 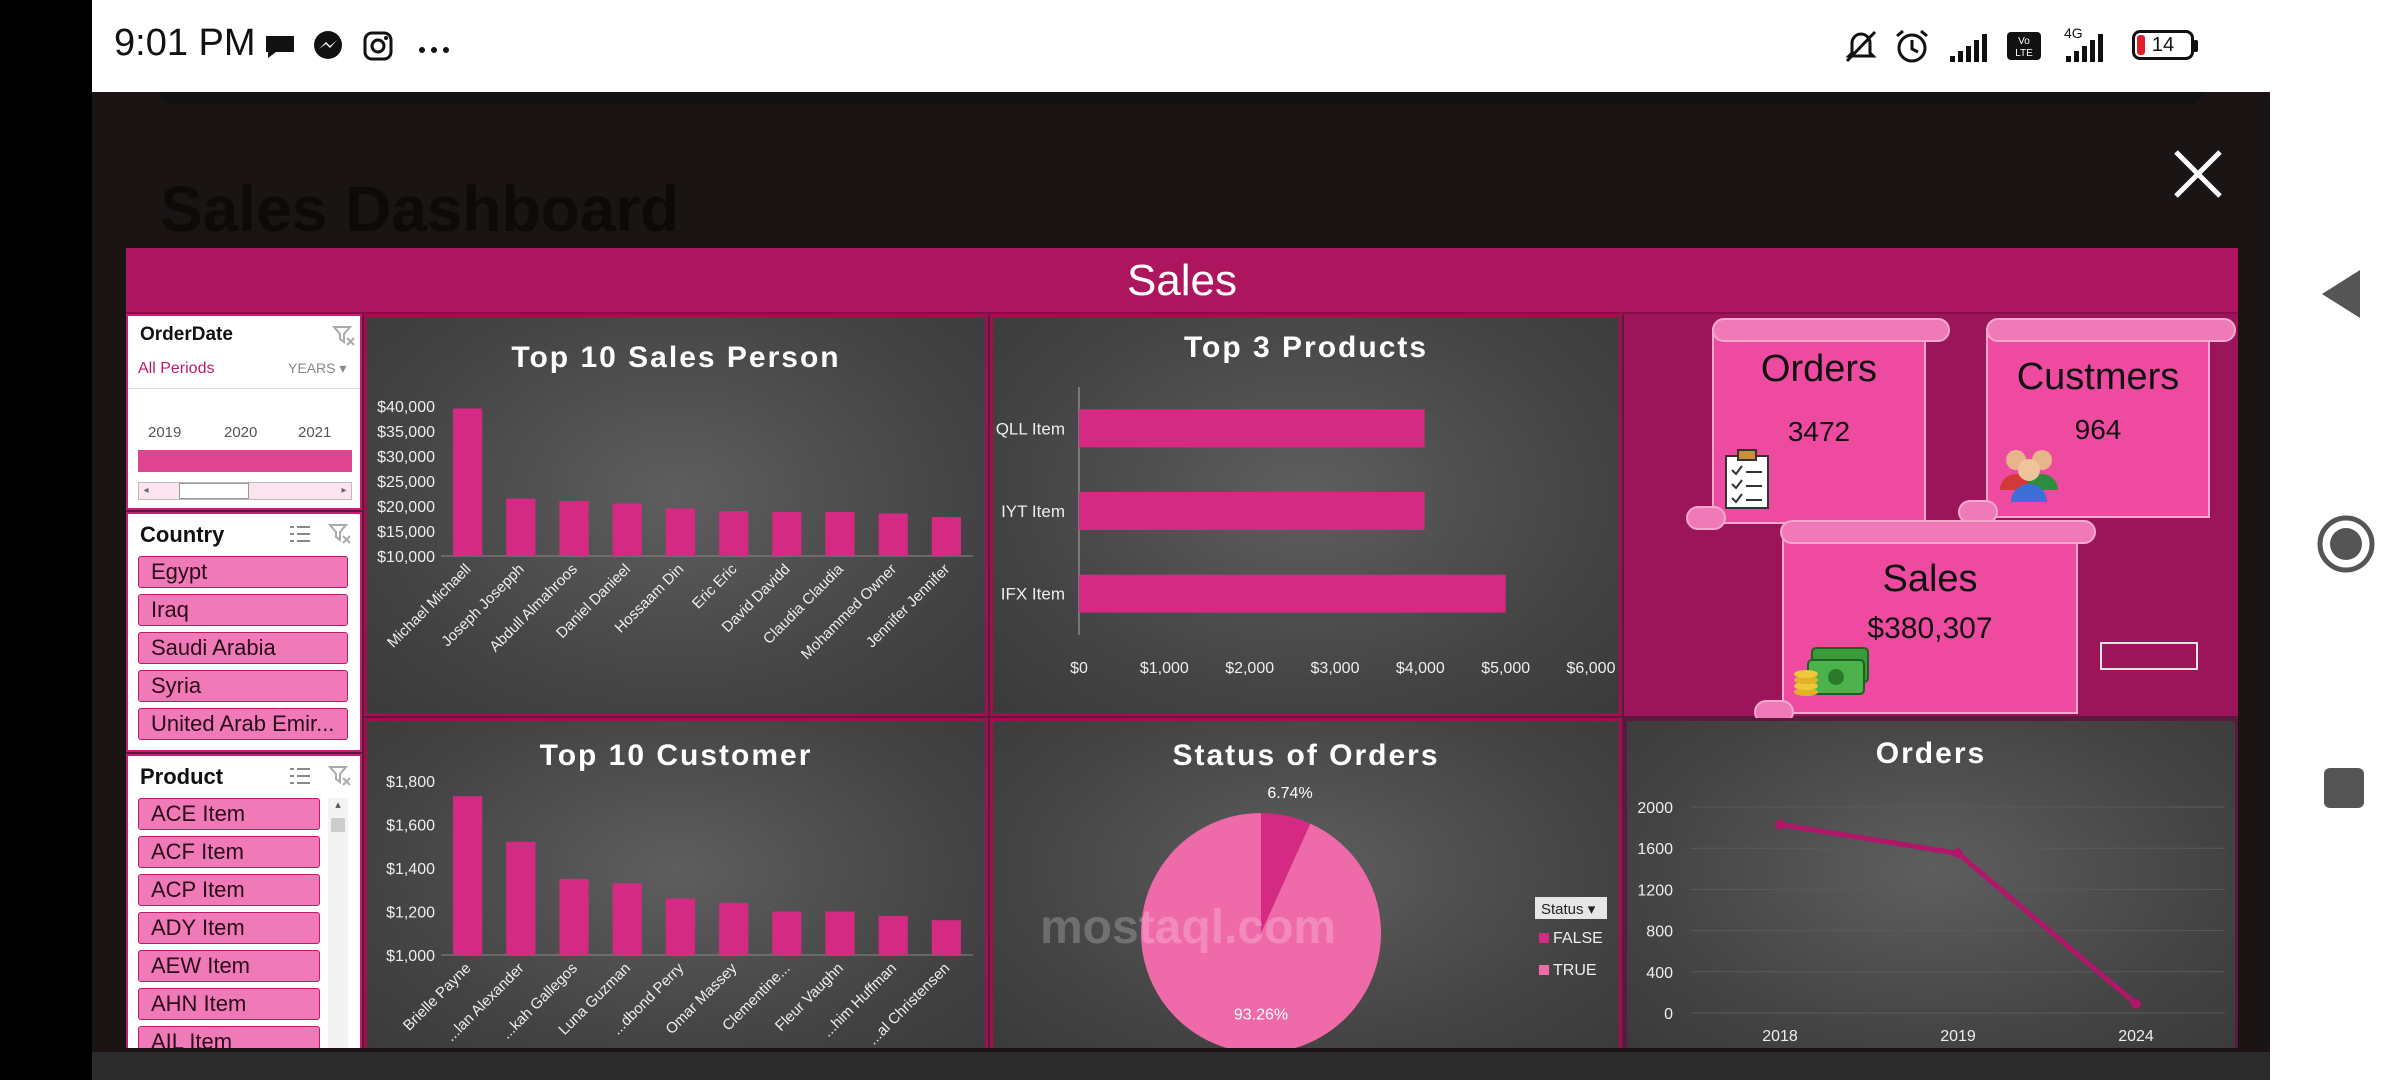 I want to click on scroll-up-icon: ▴, so click(x=338, y=805).